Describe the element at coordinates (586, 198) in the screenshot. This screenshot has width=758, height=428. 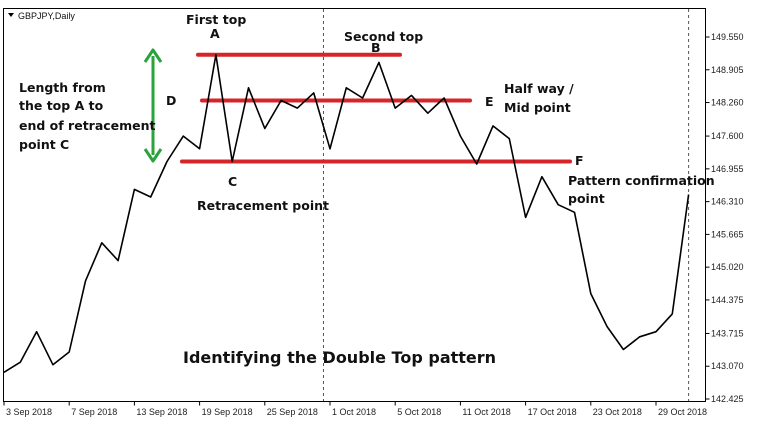
I see `confirmation-line-2: point` at that location.